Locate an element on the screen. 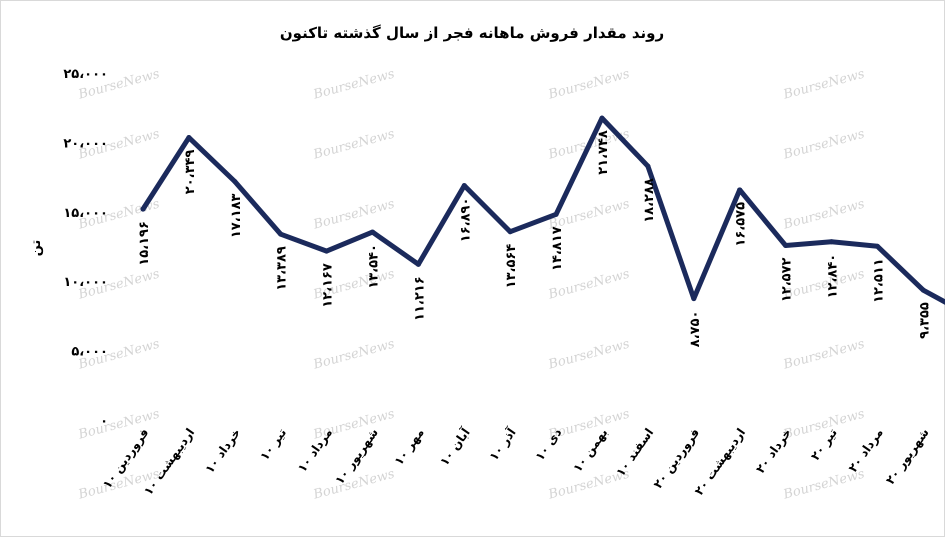 The height and width of the screenshot is (537, 945). x-tick-label: خرداد ۲۰ is located at coordinates (773, 451).